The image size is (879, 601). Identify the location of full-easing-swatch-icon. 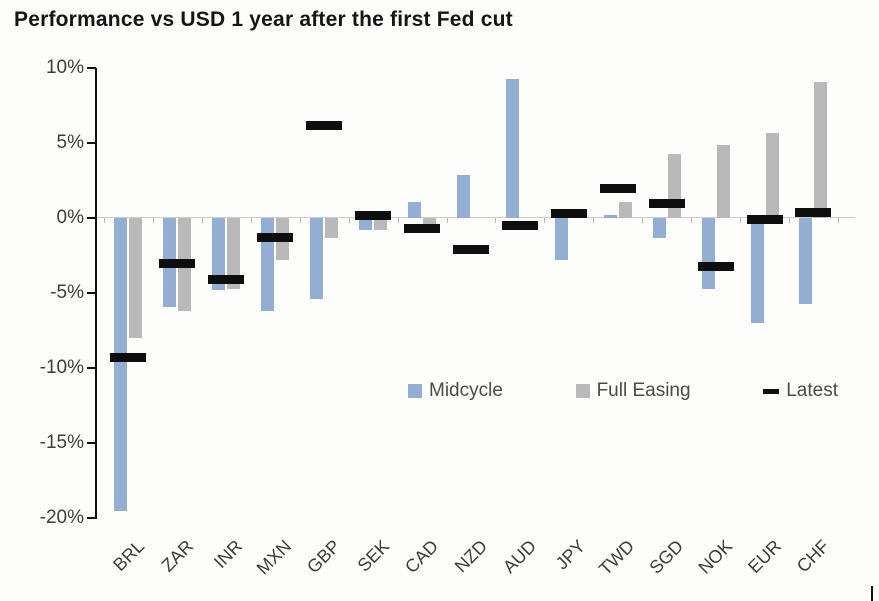
(582, 391).